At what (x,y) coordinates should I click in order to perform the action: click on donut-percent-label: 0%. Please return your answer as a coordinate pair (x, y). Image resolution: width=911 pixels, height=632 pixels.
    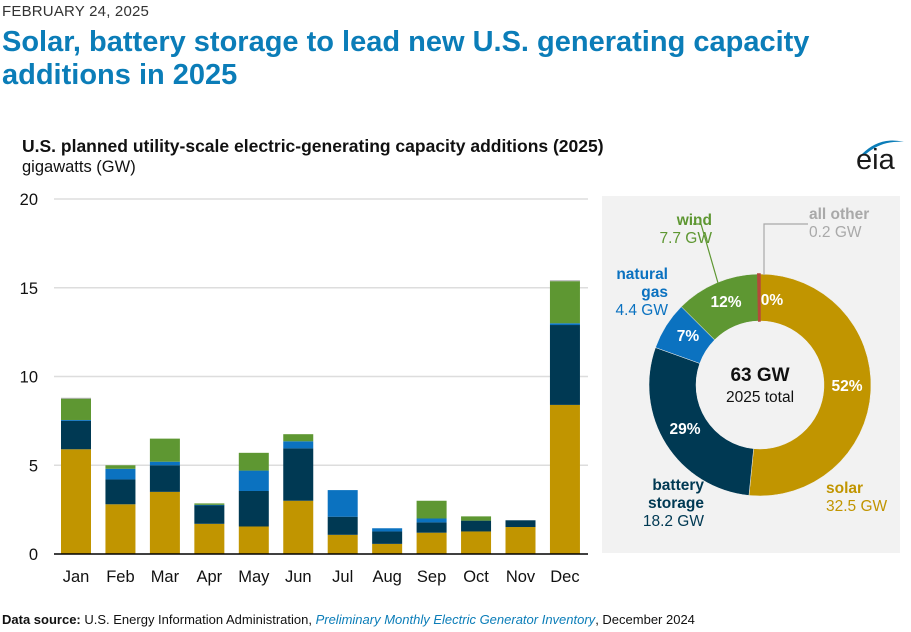
    Looking at the image, I should click on (772, 300).